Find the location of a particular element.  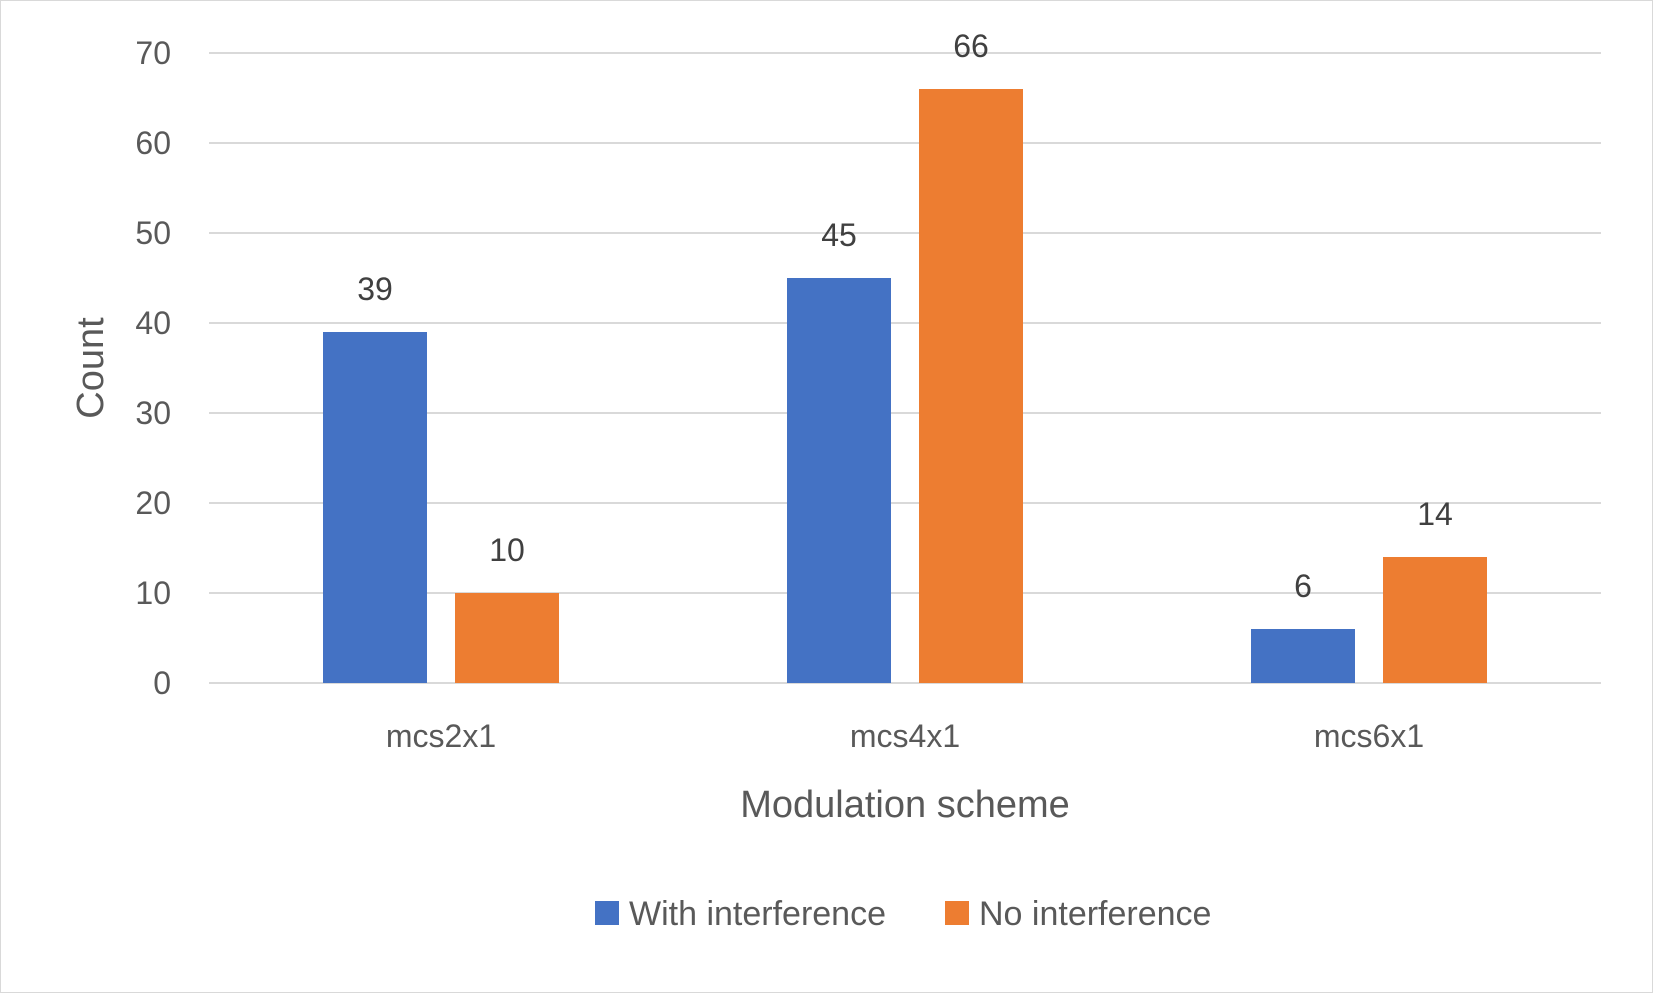

x-axis-title: Modulation scheme is located at coordinates (905, 805).